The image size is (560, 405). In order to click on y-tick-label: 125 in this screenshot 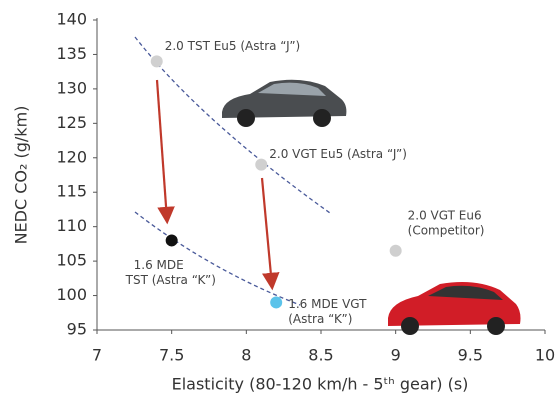, I will do `click(71, 122)`.